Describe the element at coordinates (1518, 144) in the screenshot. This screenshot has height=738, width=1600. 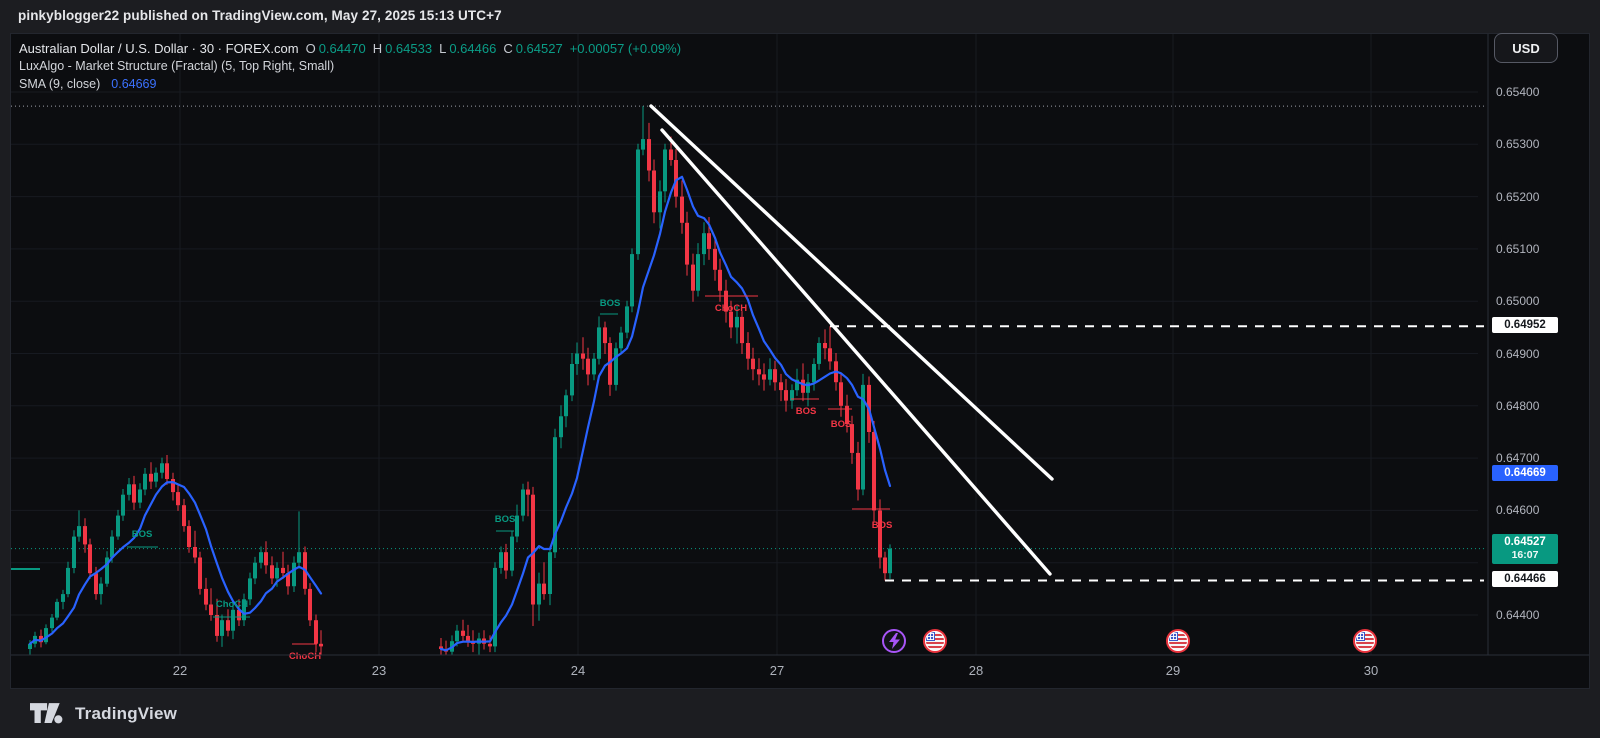
I see `price-tick-label: 0.65300` at that location.